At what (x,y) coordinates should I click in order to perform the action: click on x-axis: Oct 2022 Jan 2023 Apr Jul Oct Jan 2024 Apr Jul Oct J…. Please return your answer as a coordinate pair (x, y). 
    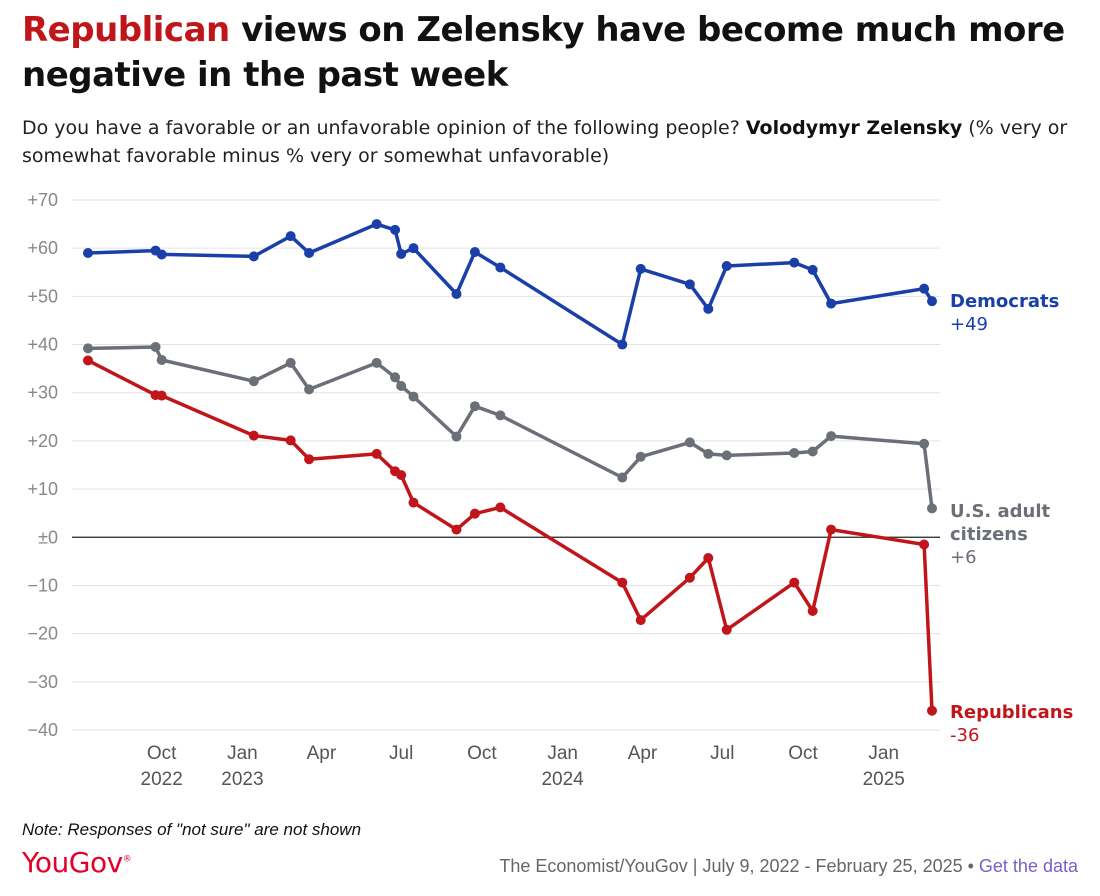
    Looking at the image, I should click on (523, 766).